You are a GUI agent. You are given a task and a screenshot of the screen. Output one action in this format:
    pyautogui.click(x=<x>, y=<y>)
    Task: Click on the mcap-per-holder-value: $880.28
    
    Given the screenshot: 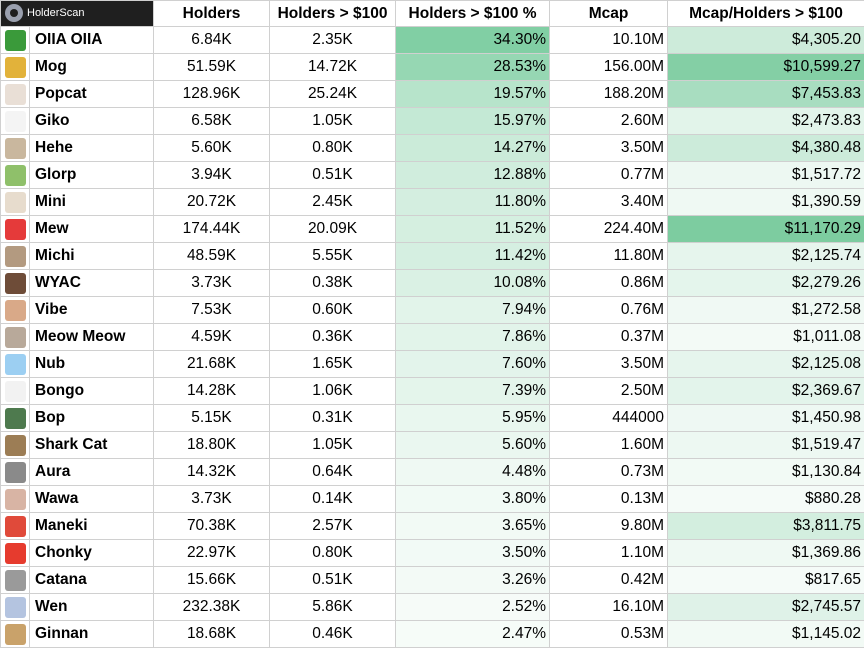 What is the action you would take?
    pyautogui.click(x=766, y=499)
    